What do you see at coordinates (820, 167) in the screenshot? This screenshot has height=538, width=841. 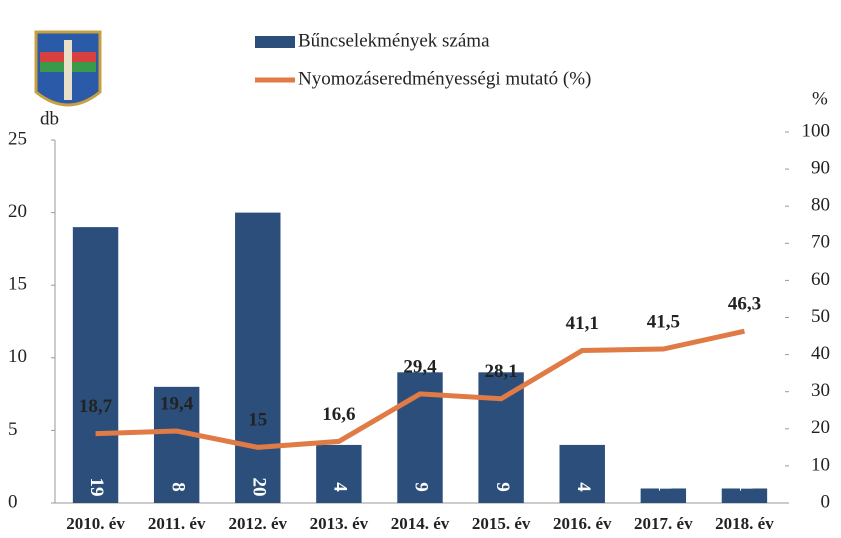 I see `y2-tick-label: 90` at bounding box center [820, 167].